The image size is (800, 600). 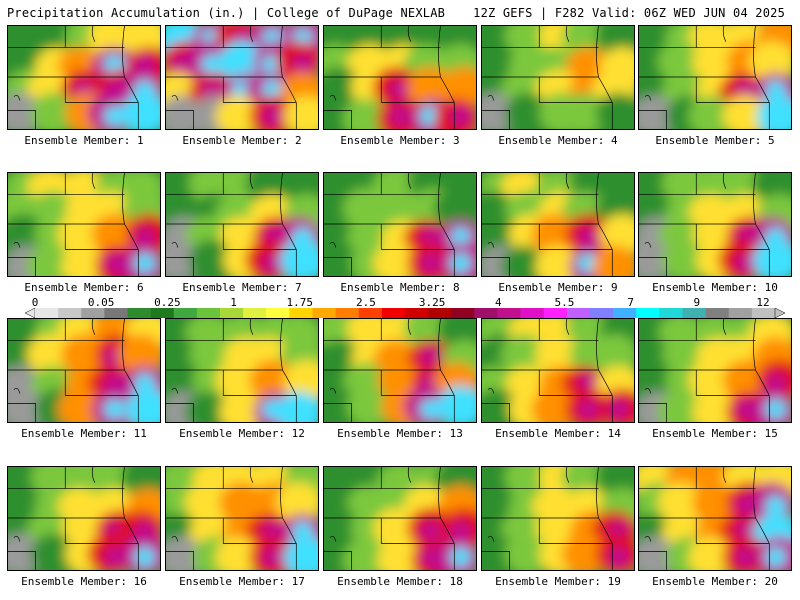 I want to click on ensemble-member-label: Ensemble Member: 17, so click(x=242, y=581).